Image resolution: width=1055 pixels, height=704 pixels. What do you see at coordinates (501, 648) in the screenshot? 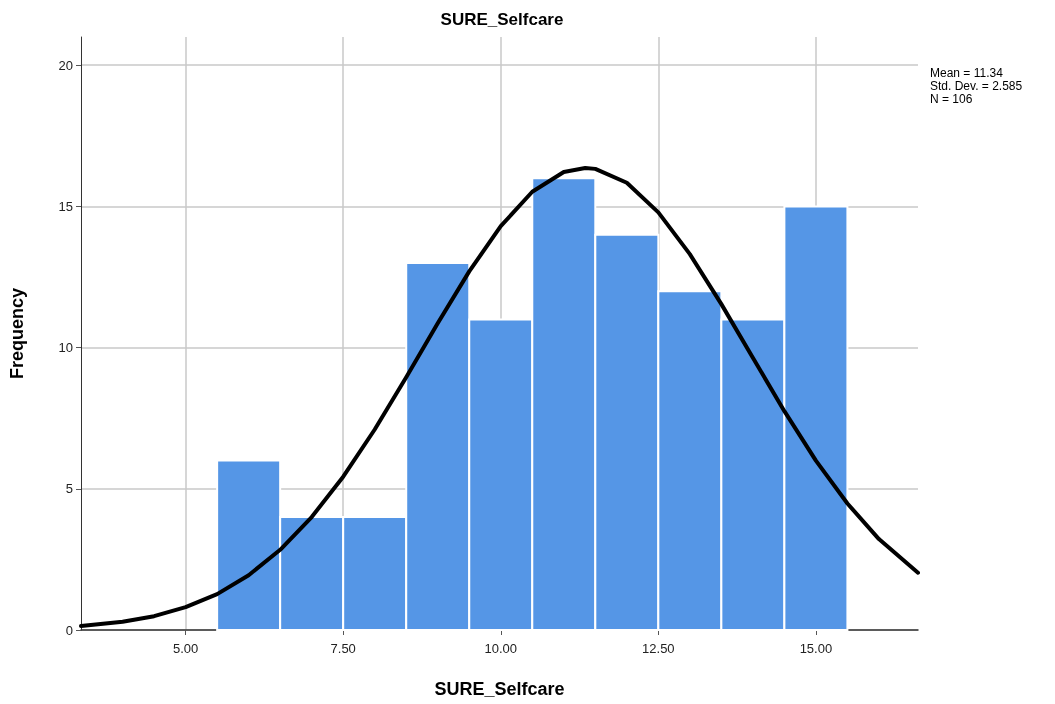
I see `x-tick-label: 10.00` at bounding box center [501, 648].